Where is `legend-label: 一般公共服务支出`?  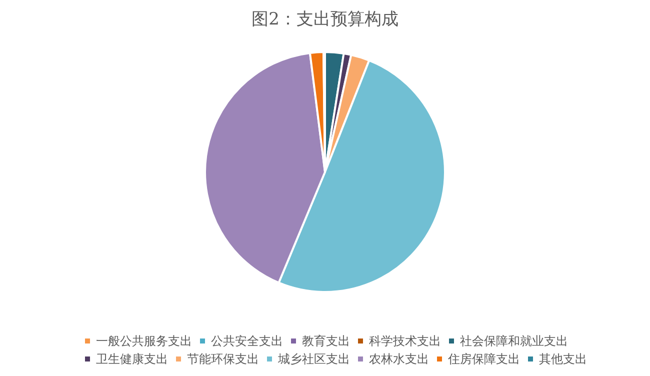 legend-label: 一般公共服务支出 is located at coordinates (144, 341).